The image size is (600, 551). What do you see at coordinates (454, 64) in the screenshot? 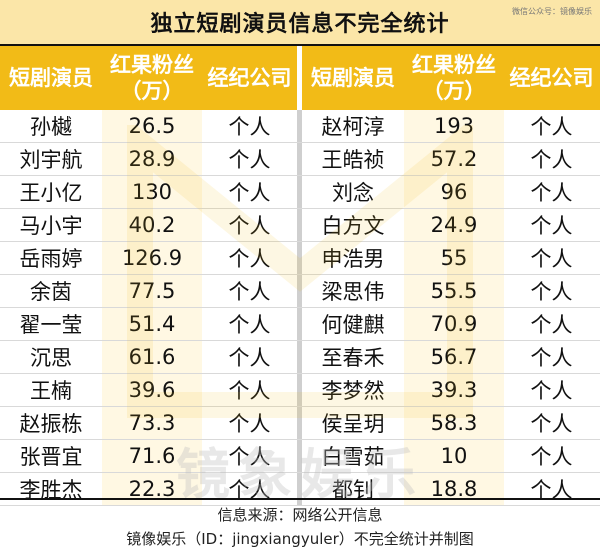
I see `header-fans-line1-right: 红果粉丝` at bounding box center [454, 64].